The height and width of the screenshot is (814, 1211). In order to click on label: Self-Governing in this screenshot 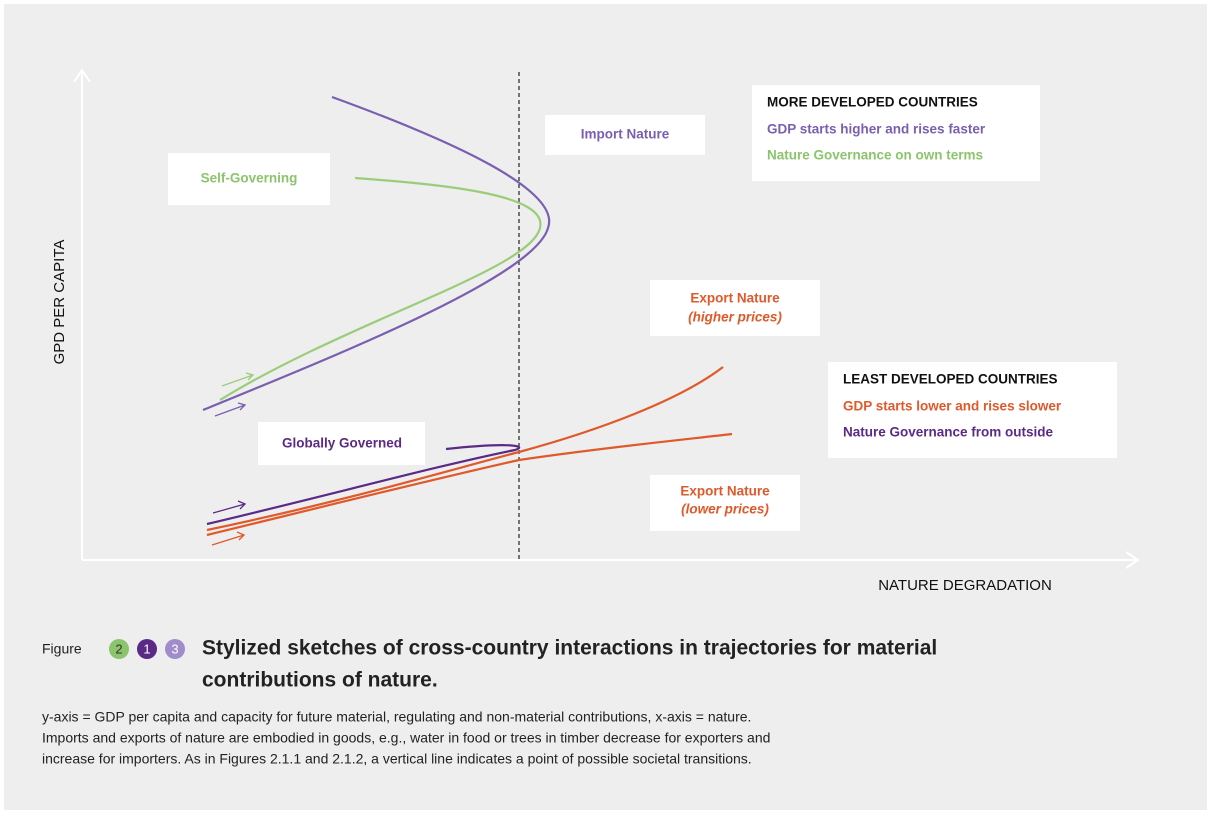, I will do `click(249, 178)`.